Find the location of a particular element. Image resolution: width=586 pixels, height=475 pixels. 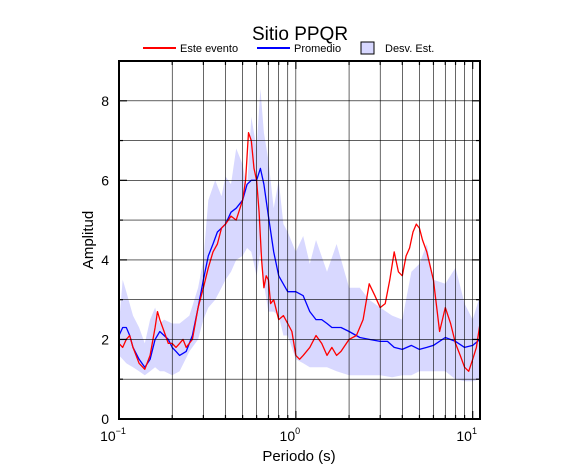

x-tick-label: 10⁰ is located at coordinates (290, 435).